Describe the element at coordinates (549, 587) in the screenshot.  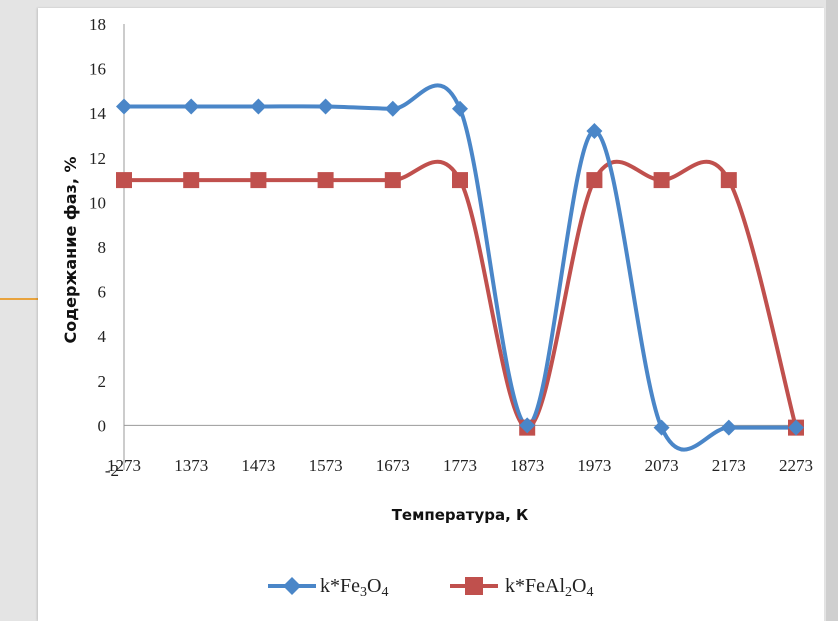
I see `legend-label-1: k*FeAl2O4` at that location.